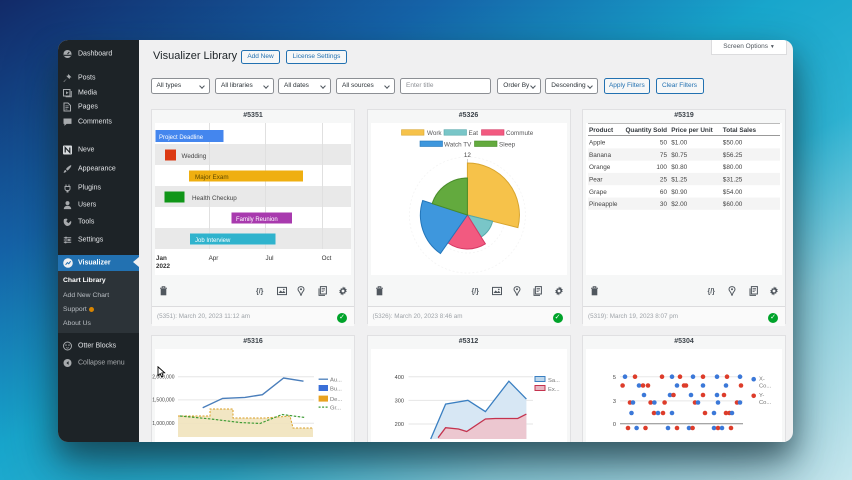 The width and height of the screenshot is (852, 480). What do you see at coordinates (614, 425) in the screenshot?
I see `svg-text: 0` at bounding box center [614, 425].